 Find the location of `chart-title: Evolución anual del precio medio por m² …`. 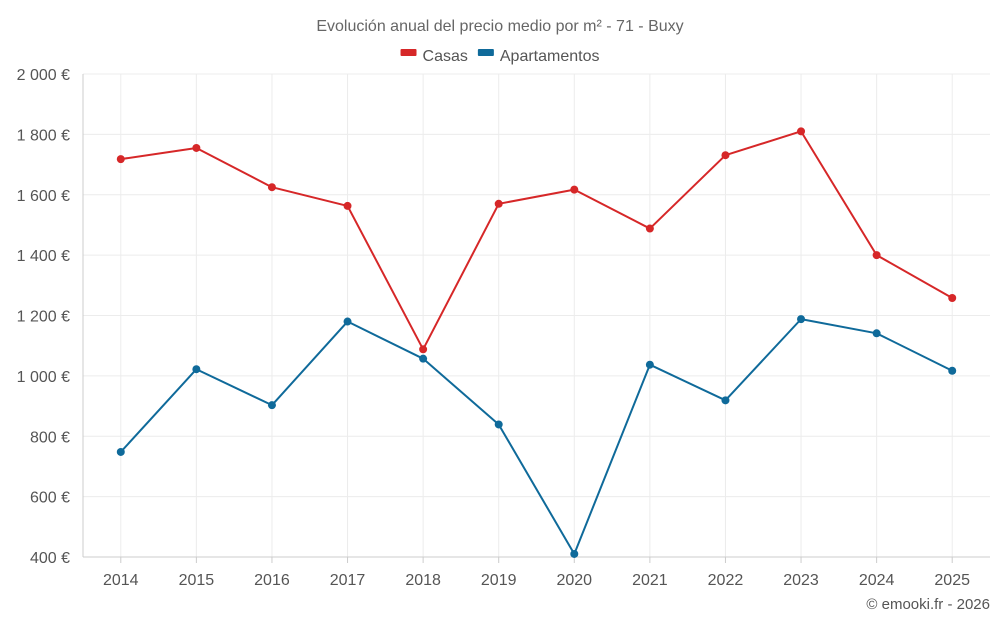

chart-title: Evolución anual del precio medio por m² … is located at coordinates (499, 26).